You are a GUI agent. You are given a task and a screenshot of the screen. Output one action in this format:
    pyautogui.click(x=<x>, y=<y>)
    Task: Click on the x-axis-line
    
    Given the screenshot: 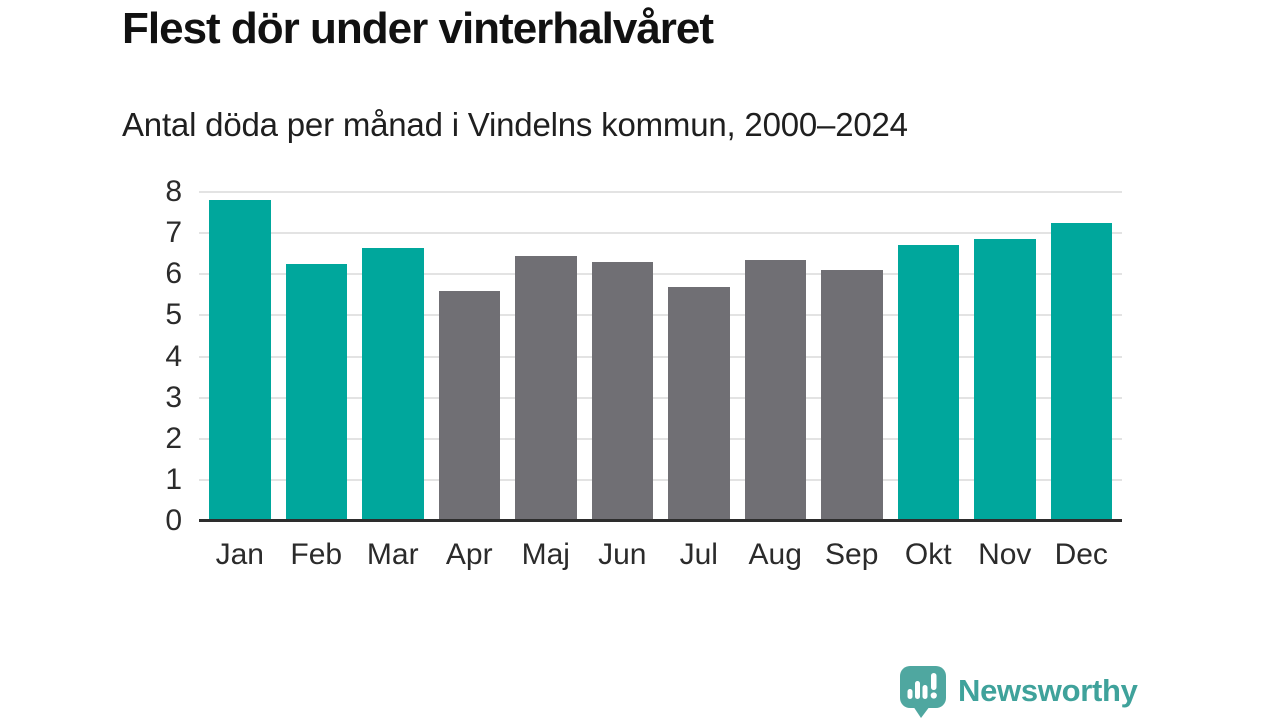 What is the action you would take?
    pyautogui.click(x=660, y=520)
    